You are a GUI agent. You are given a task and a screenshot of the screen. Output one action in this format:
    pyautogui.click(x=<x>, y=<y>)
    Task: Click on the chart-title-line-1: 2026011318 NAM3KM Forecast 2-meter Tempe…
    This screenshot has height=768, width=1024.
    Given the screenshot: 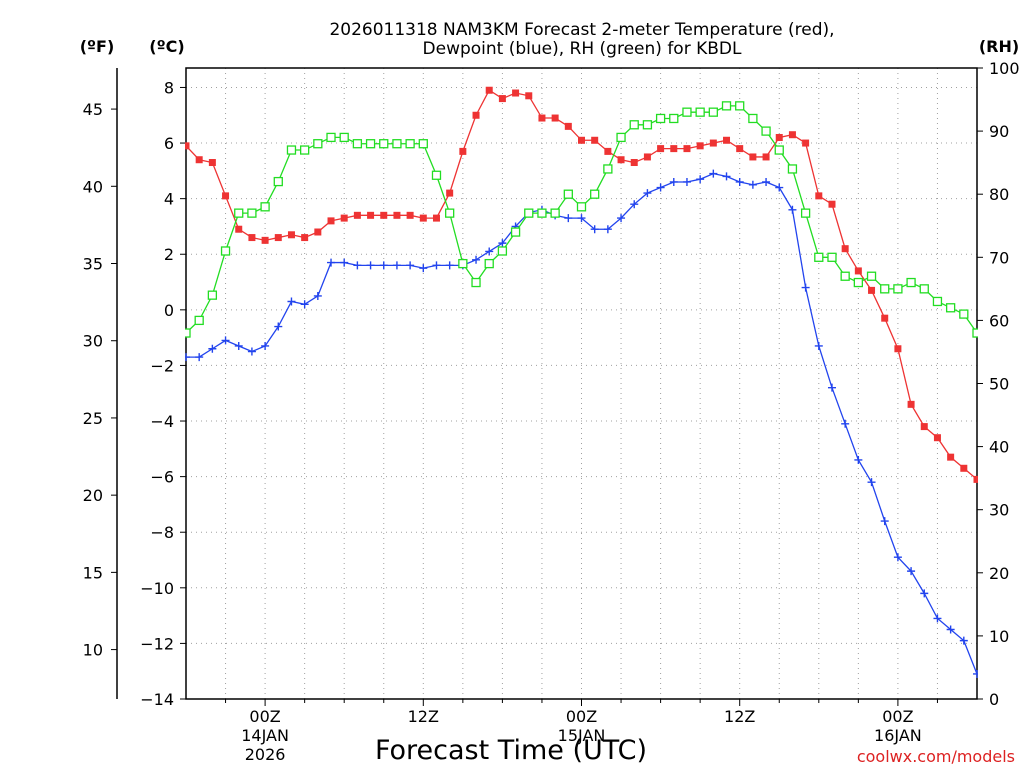 What is the action you would take?
    pyautogui.click(x=581, y=30)
    